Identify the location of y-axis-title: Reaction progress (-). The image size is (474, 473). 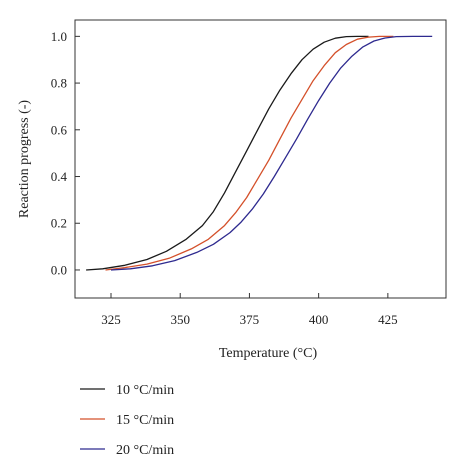
(24, 159).